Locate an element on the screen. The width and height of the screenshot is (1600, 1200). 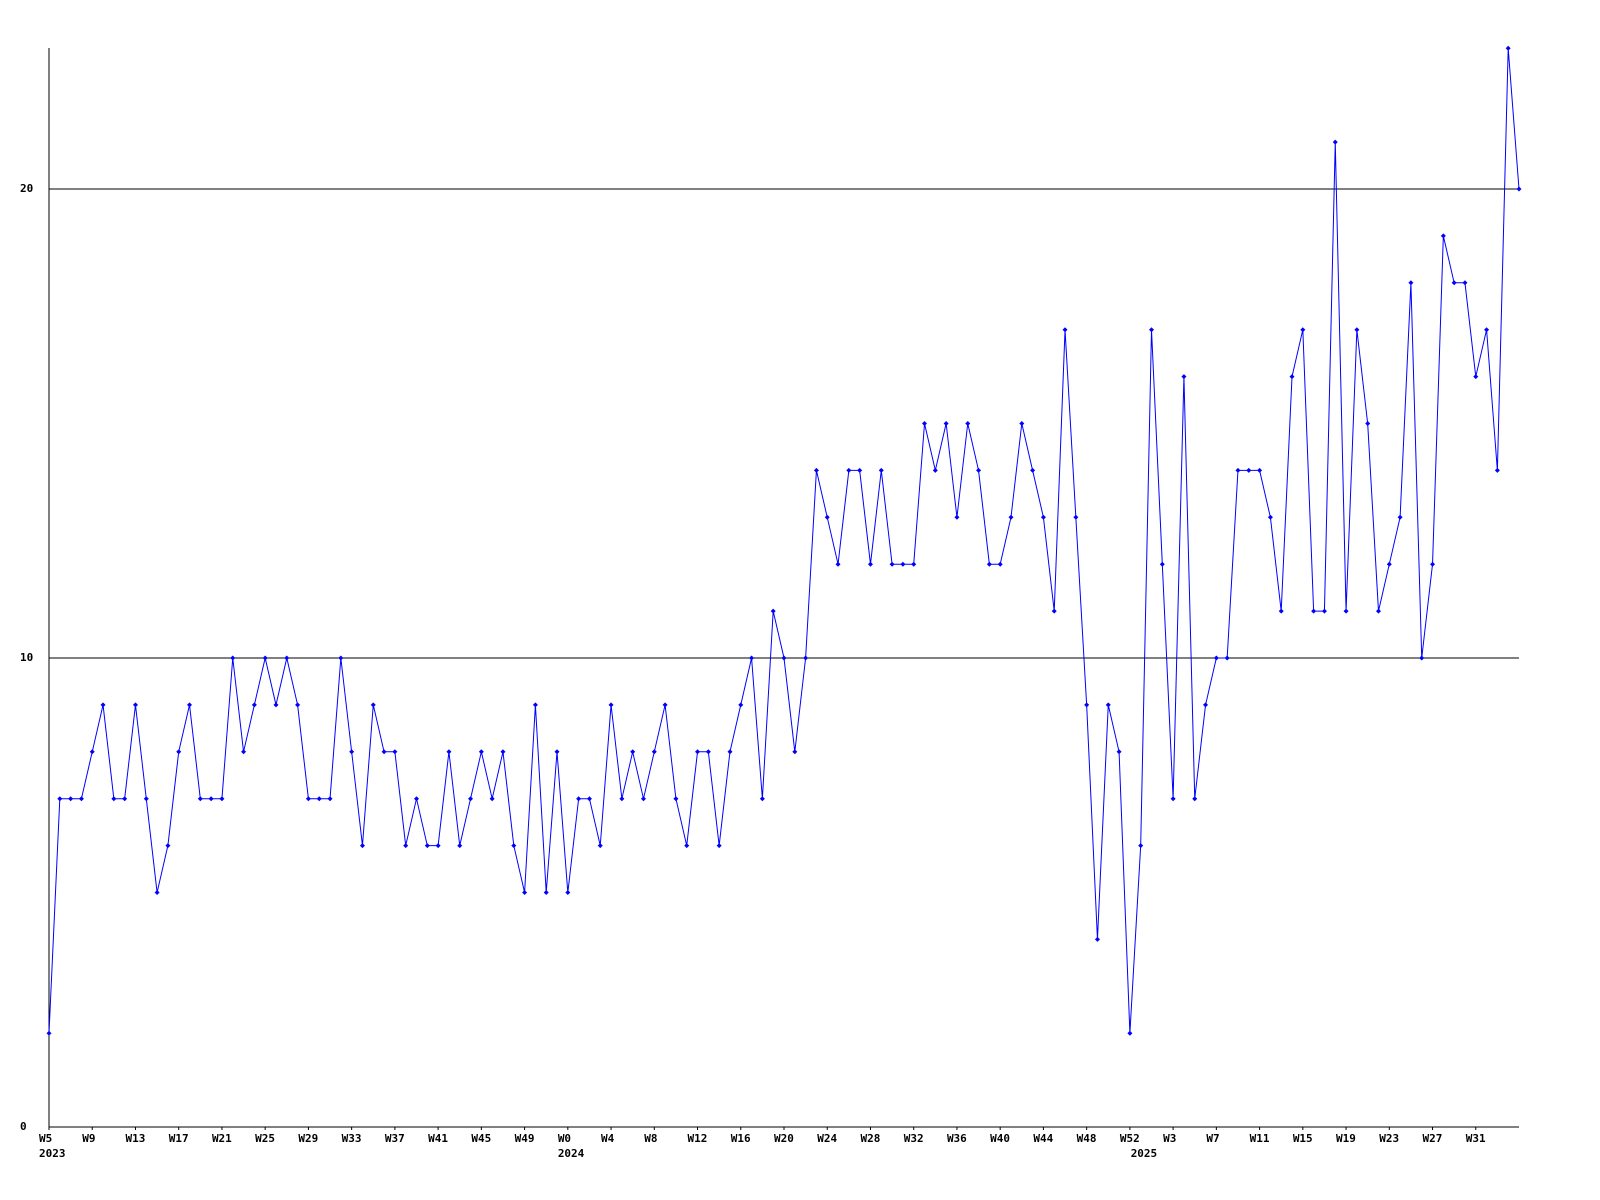
x-tick-label: W44 is located at coordinates (1043, 1138).